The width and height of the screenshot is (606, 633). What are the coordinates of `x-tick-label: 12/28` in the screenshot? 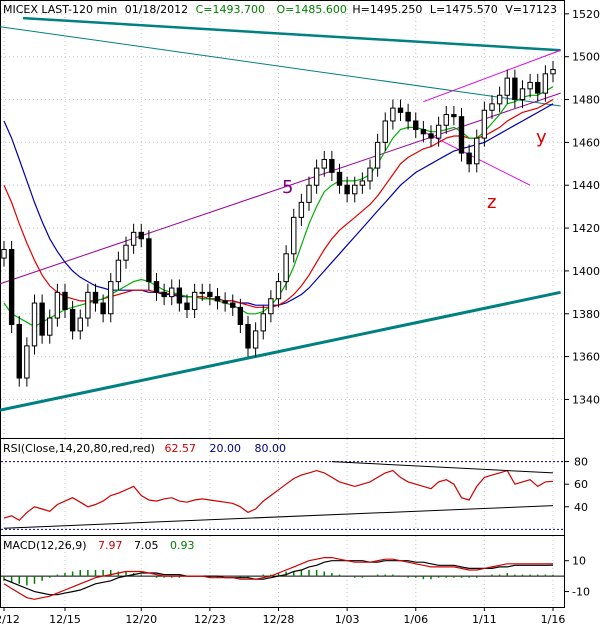 It's located at (279, 619).